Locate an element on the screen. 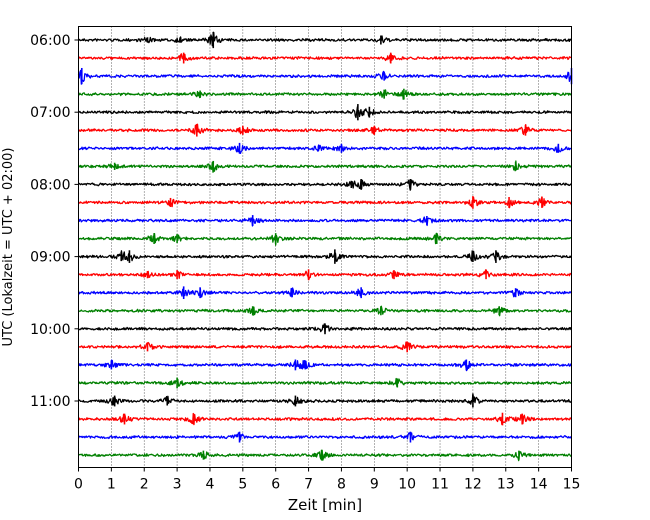 The width and height of the screenshot is (650, 520). x-tick-label: 7 is located at coordinates (308, 485).